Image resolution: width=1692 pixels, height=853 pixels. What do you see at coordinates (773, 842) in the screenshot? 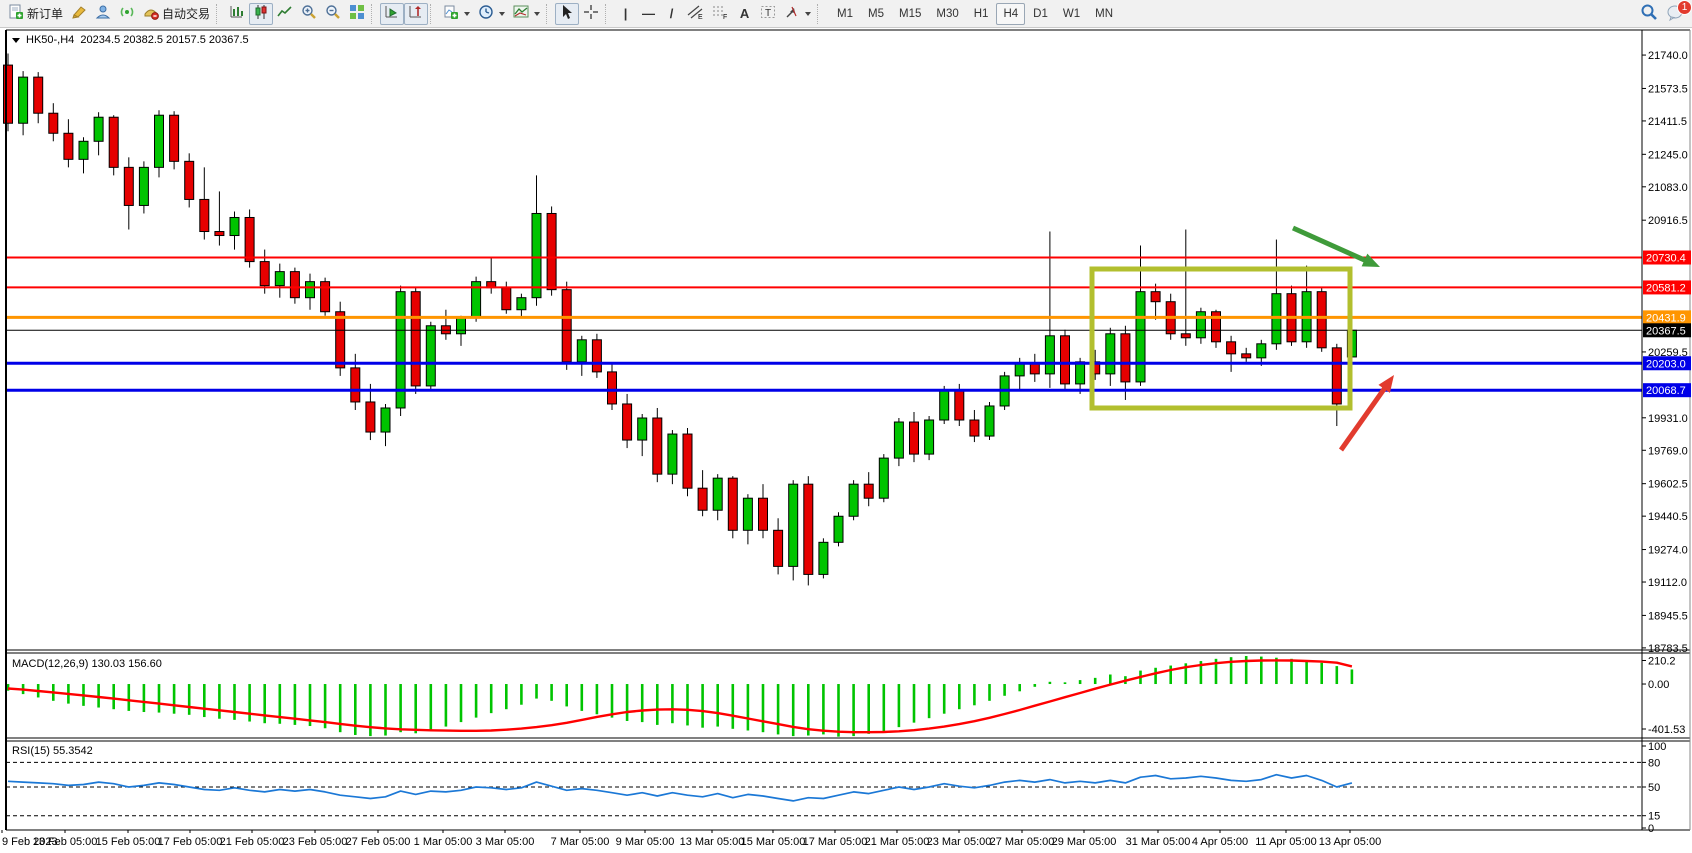
I see `svg-text: 15 Mar 05:00` at bounding box center [773, 842].